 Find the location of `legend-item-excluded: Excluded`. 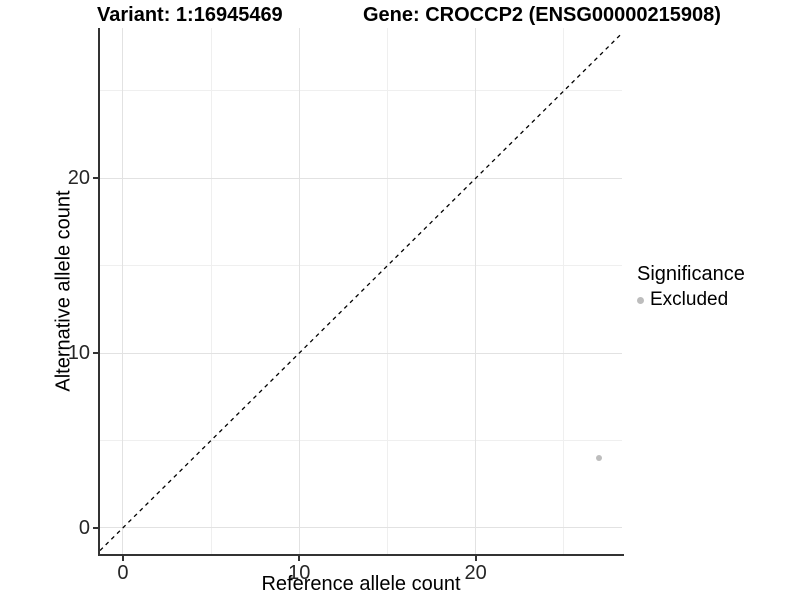

legend-item-excluded: Excluded is located at coordinates (691, 300).